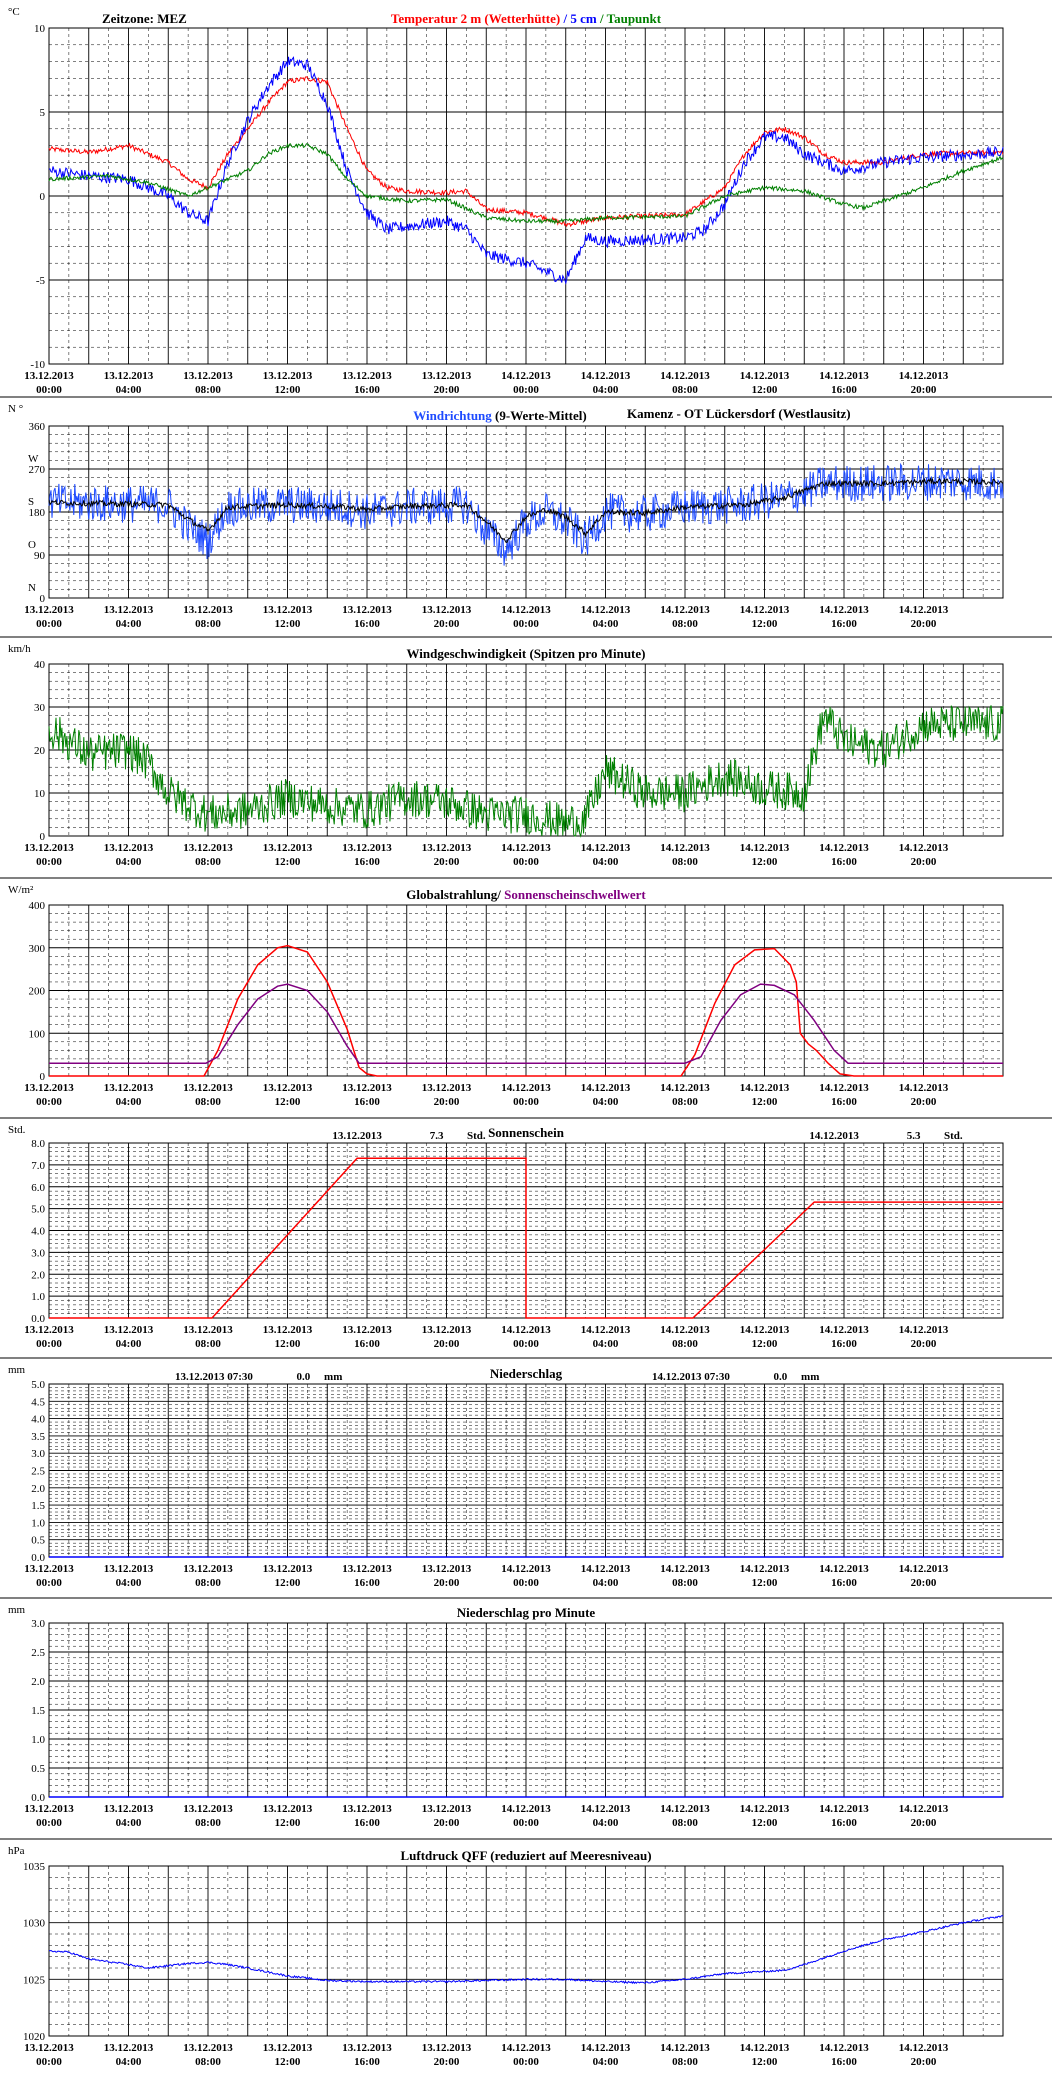  What do you see at coordinates (40, 708) in the screenshot?
I see `ytick-label: 30` at bounding box center [40, 708].